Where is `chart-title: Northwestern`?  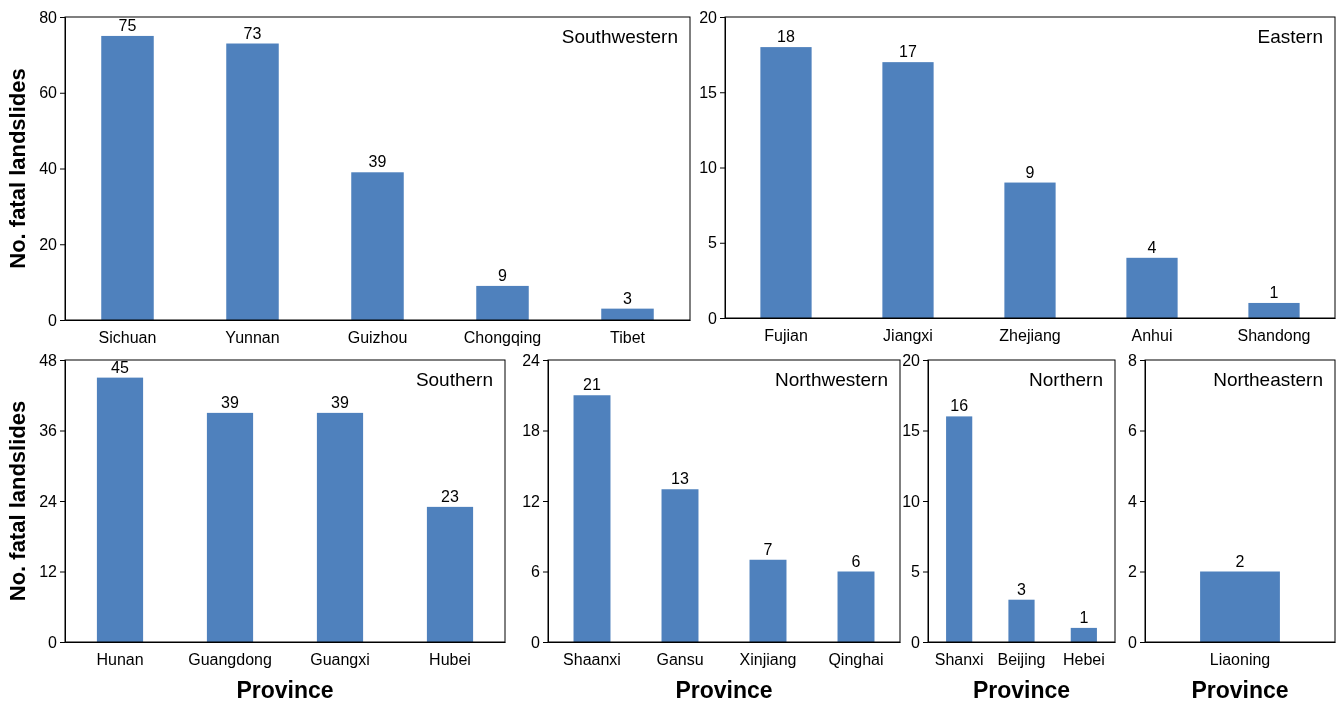
chart-title: Northwestern is located at coordinates (831, 379).